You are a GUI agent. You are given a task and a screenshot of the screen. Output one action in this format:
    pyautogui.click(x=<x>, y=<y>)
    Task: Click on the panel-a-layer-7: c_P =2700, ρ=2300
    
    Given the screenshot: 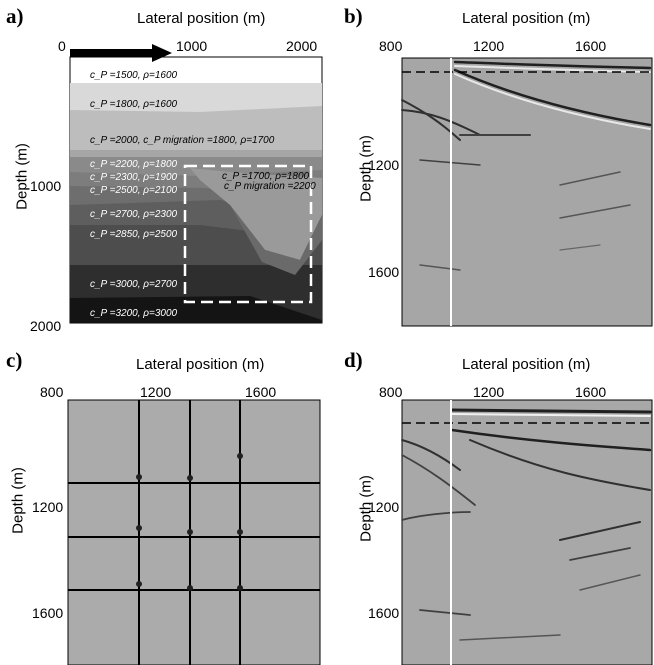 What is the action you would take?
    pyautogui.click(x=134, y=214)
    